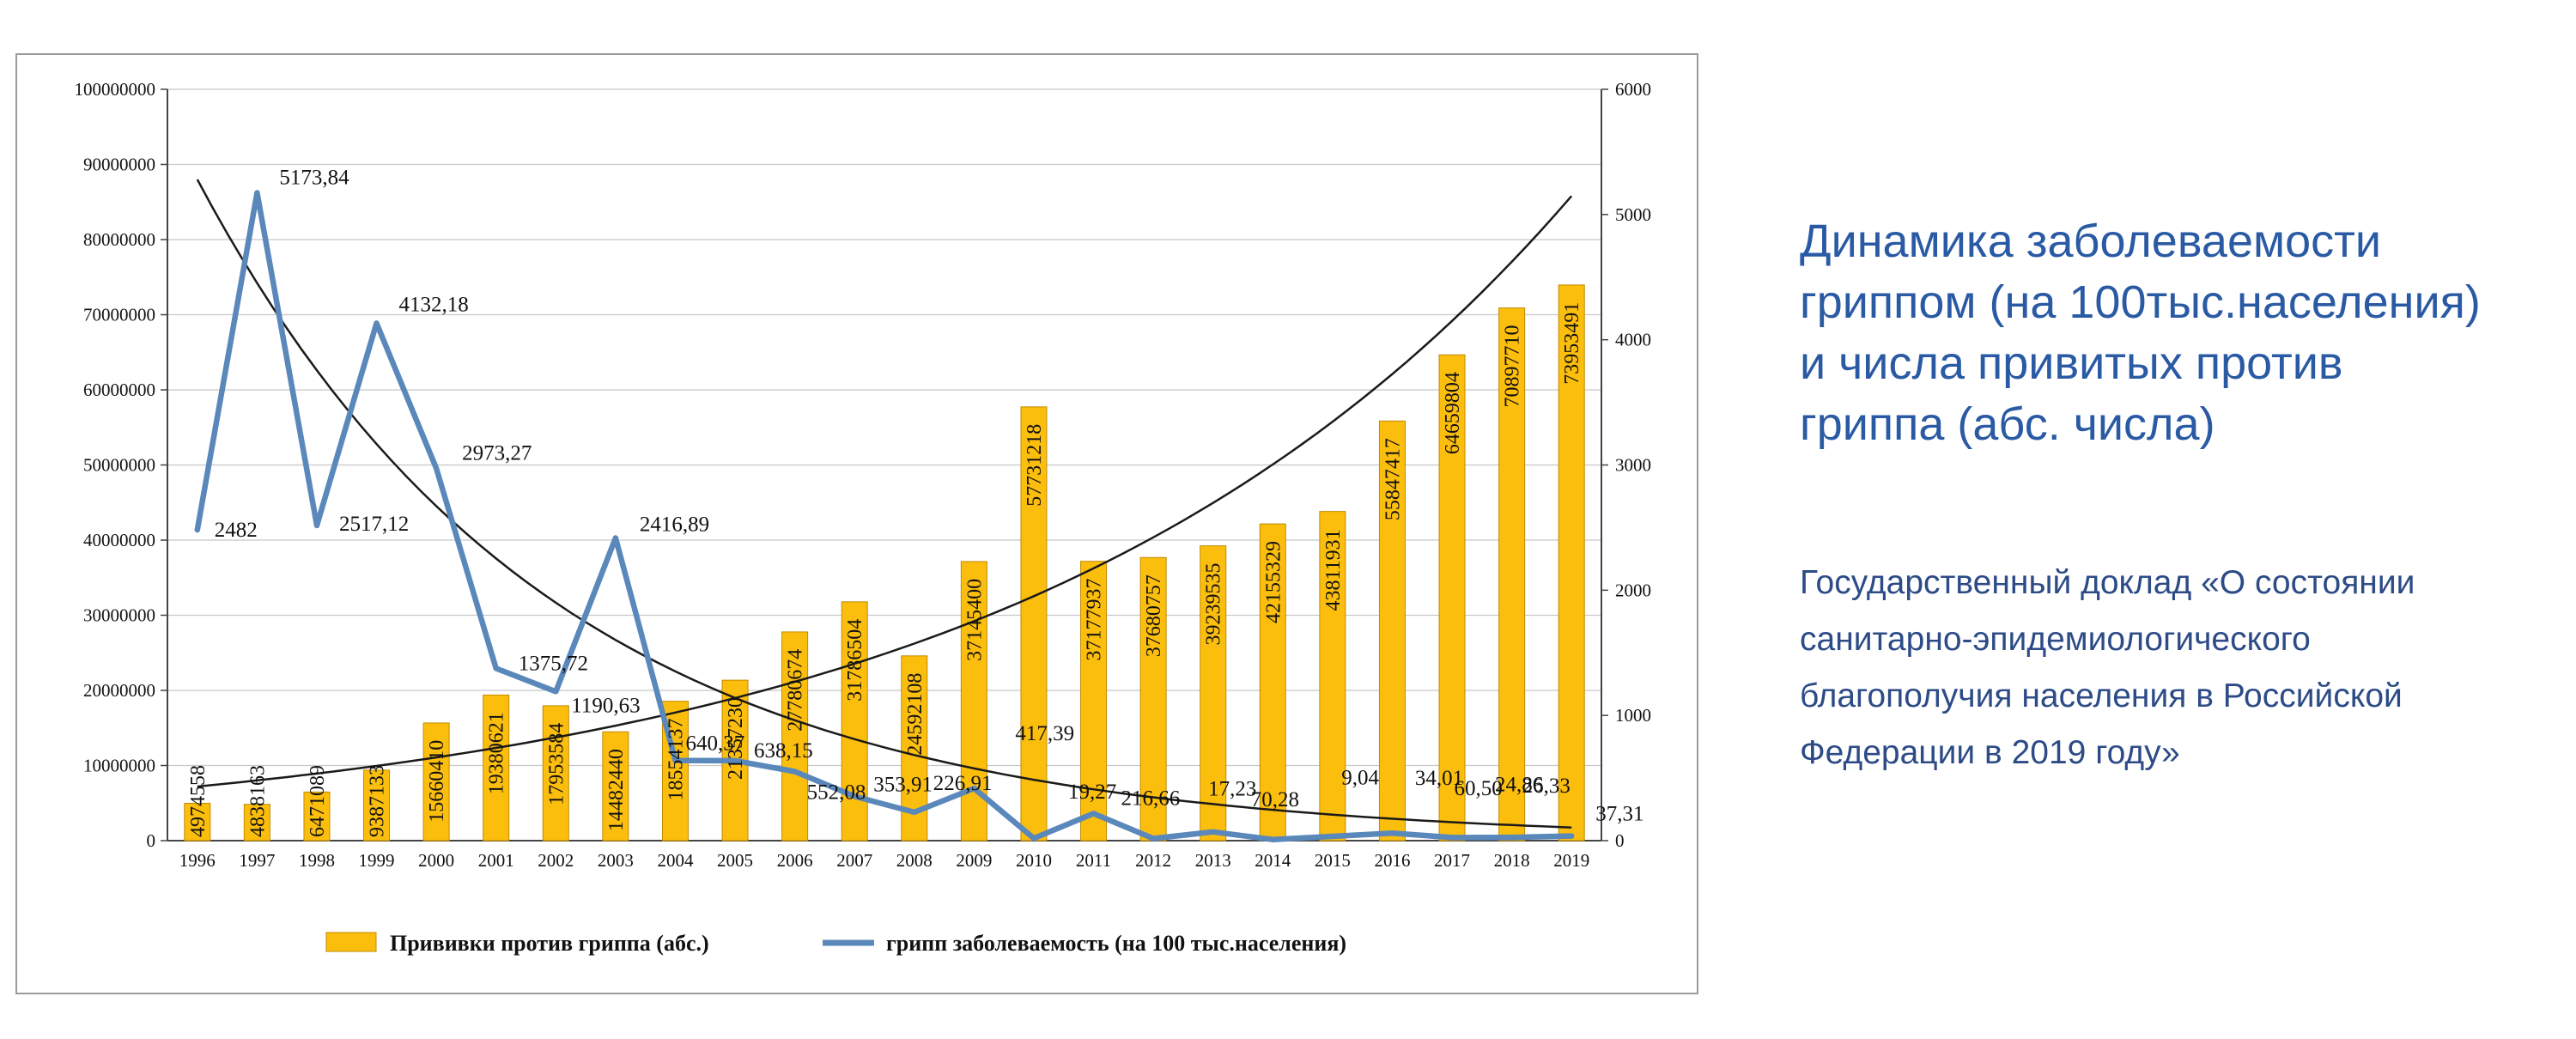 This screenshot has width=2576, height=1039. Describe the element at coordinates (963, 783) in the screenshot. I see `svg-text: 226,91` at that location.